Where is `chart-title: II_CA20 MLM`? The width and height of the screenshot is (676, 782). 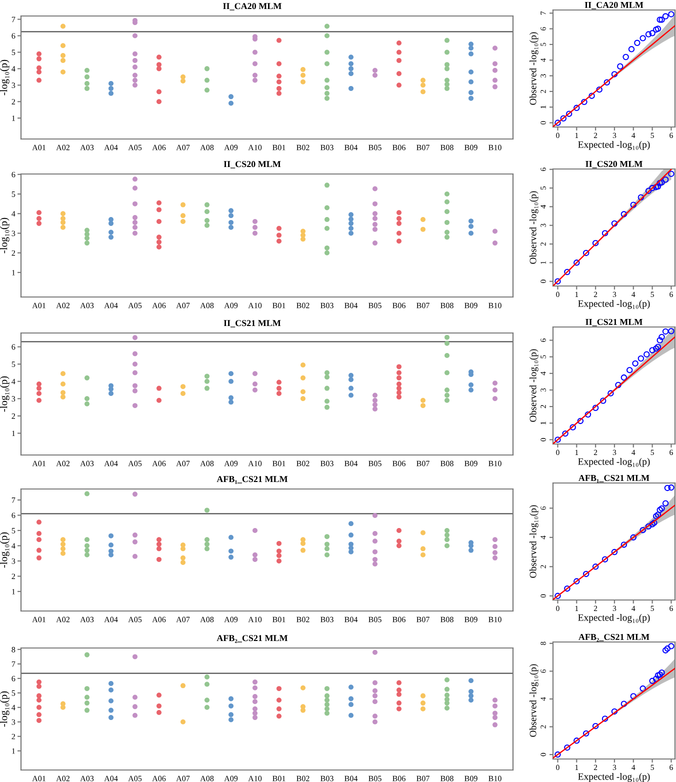 chart-title: II_CA20 MLM is located at coordinates (252, 6).